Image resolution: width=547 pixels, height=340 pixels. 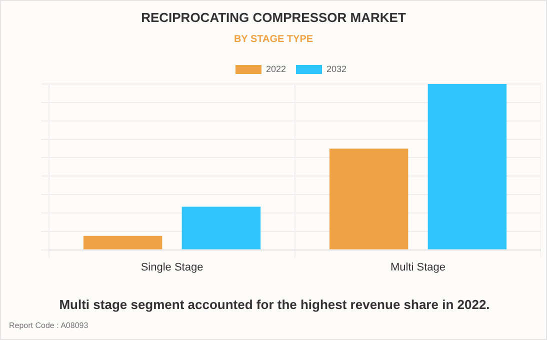 What do you see at coordinates (273, 17) in the screenshot?
I see `chart-title: RECIPROCATING COMPRESSOR MARKET` at bounding box center [273, 17].